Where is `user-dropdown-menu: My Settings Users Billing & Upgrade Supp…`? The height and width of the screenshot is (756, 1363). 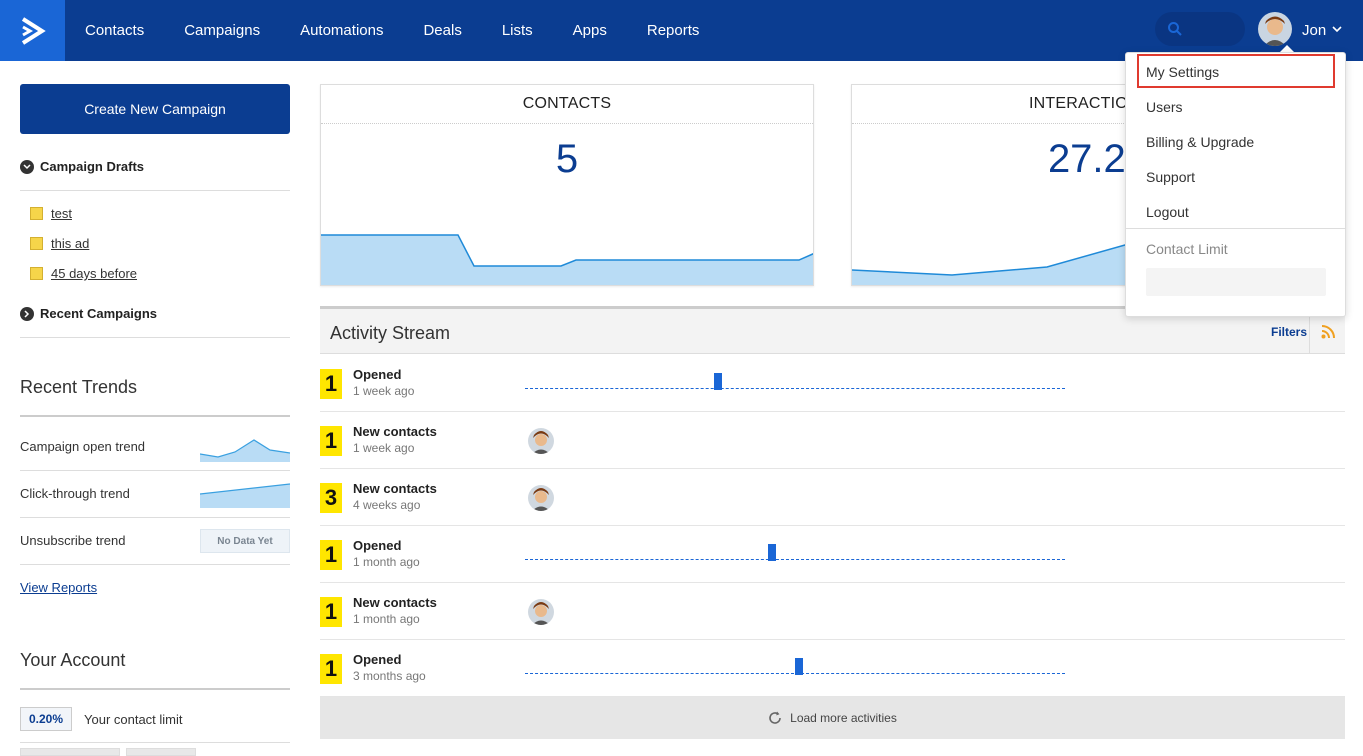
user-dropdown-menu: My Settings Users Billing & Upgrade Supp… is located at coordinates (1235, 184).